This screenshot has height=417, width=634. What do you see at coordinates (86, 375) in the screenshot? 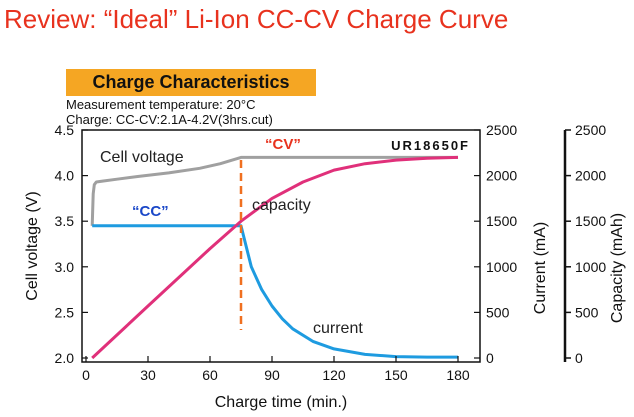
I see `x-tick-label: 0` at bounding box center [86, 375].